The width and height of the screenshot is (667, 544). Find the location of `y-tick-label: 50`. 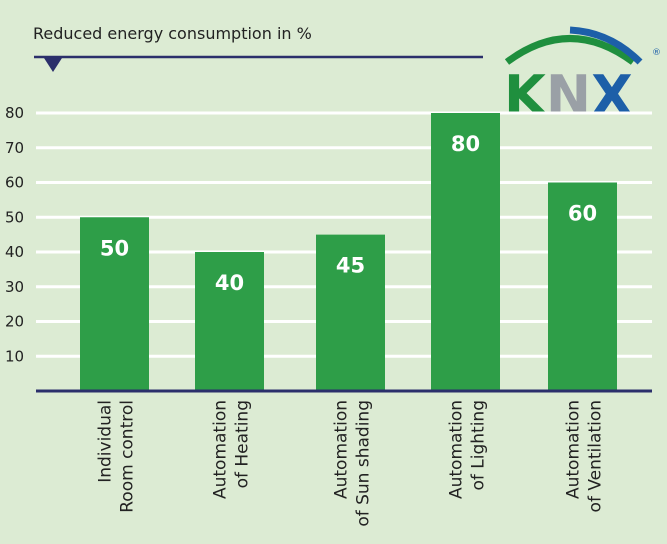

y-tick-label: 50 is located at coordinates (14, 217).